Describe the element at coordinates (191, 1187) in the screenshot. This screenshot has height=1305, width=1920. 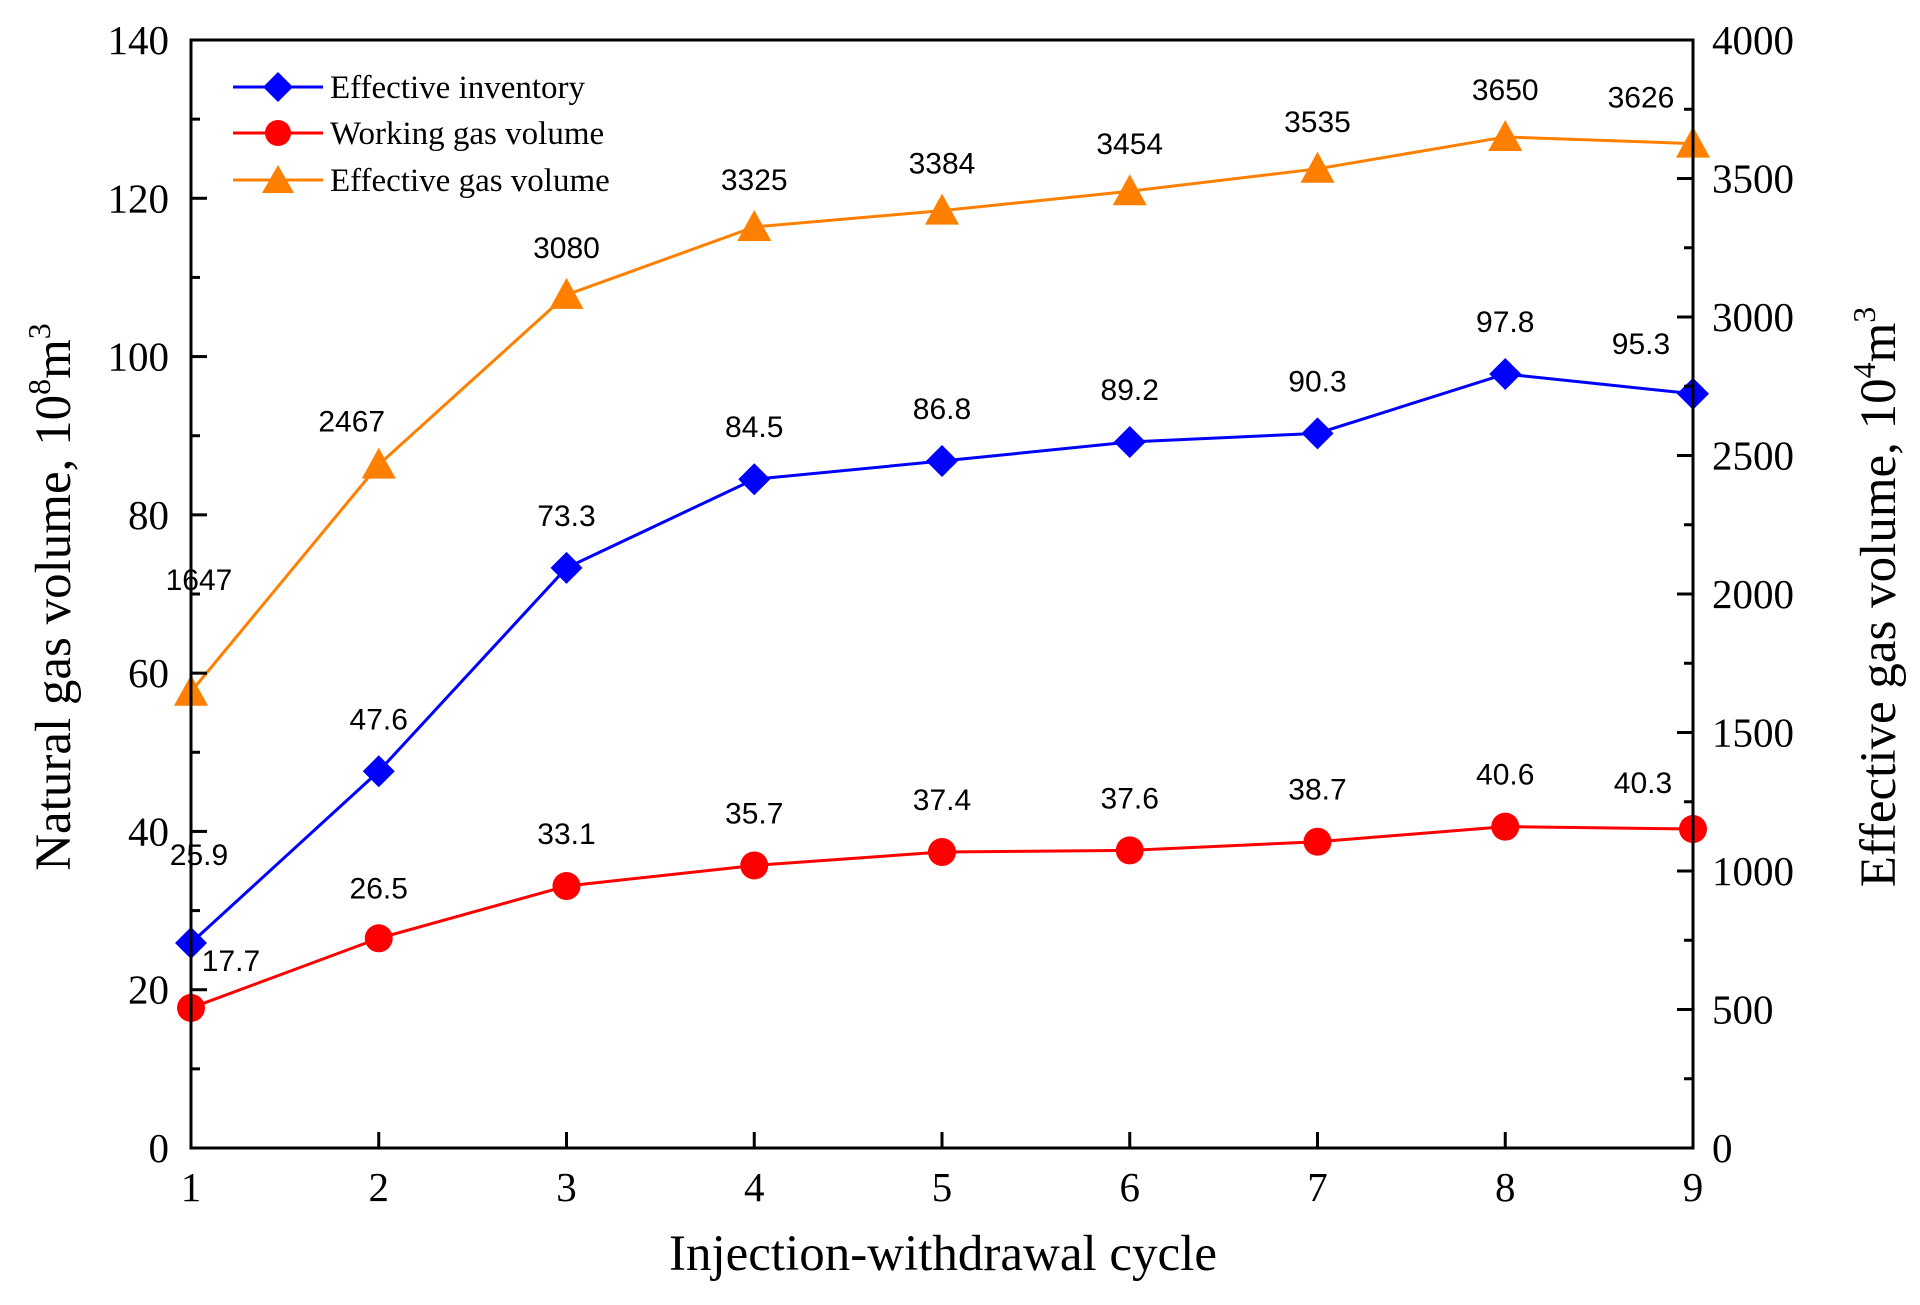
I see `x-tick-label: 1` at that location.